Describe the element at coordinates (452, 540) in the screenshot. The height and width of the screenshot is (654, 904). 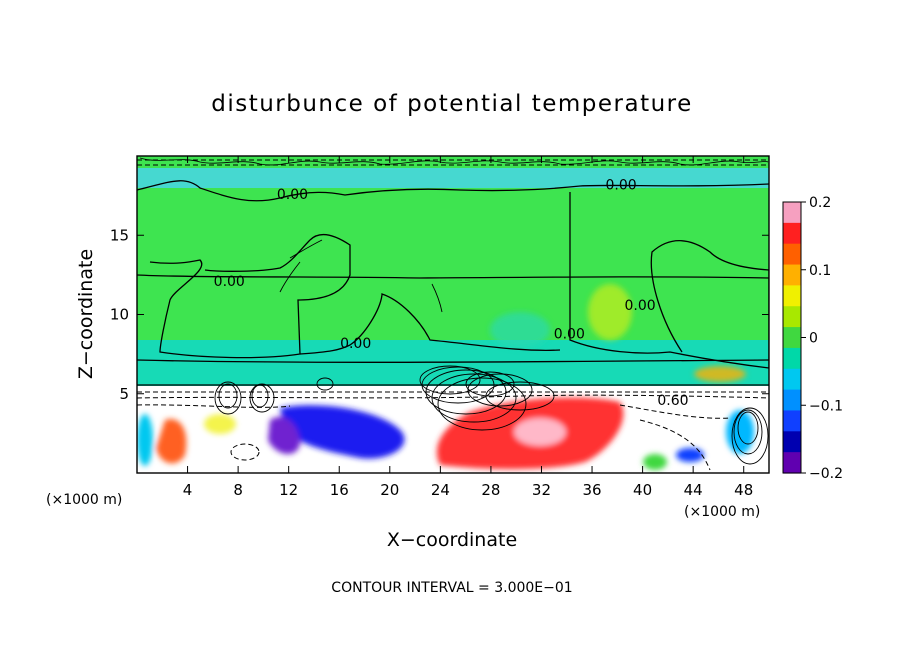
I see `x-axis-label: X−coordinate` at that location.